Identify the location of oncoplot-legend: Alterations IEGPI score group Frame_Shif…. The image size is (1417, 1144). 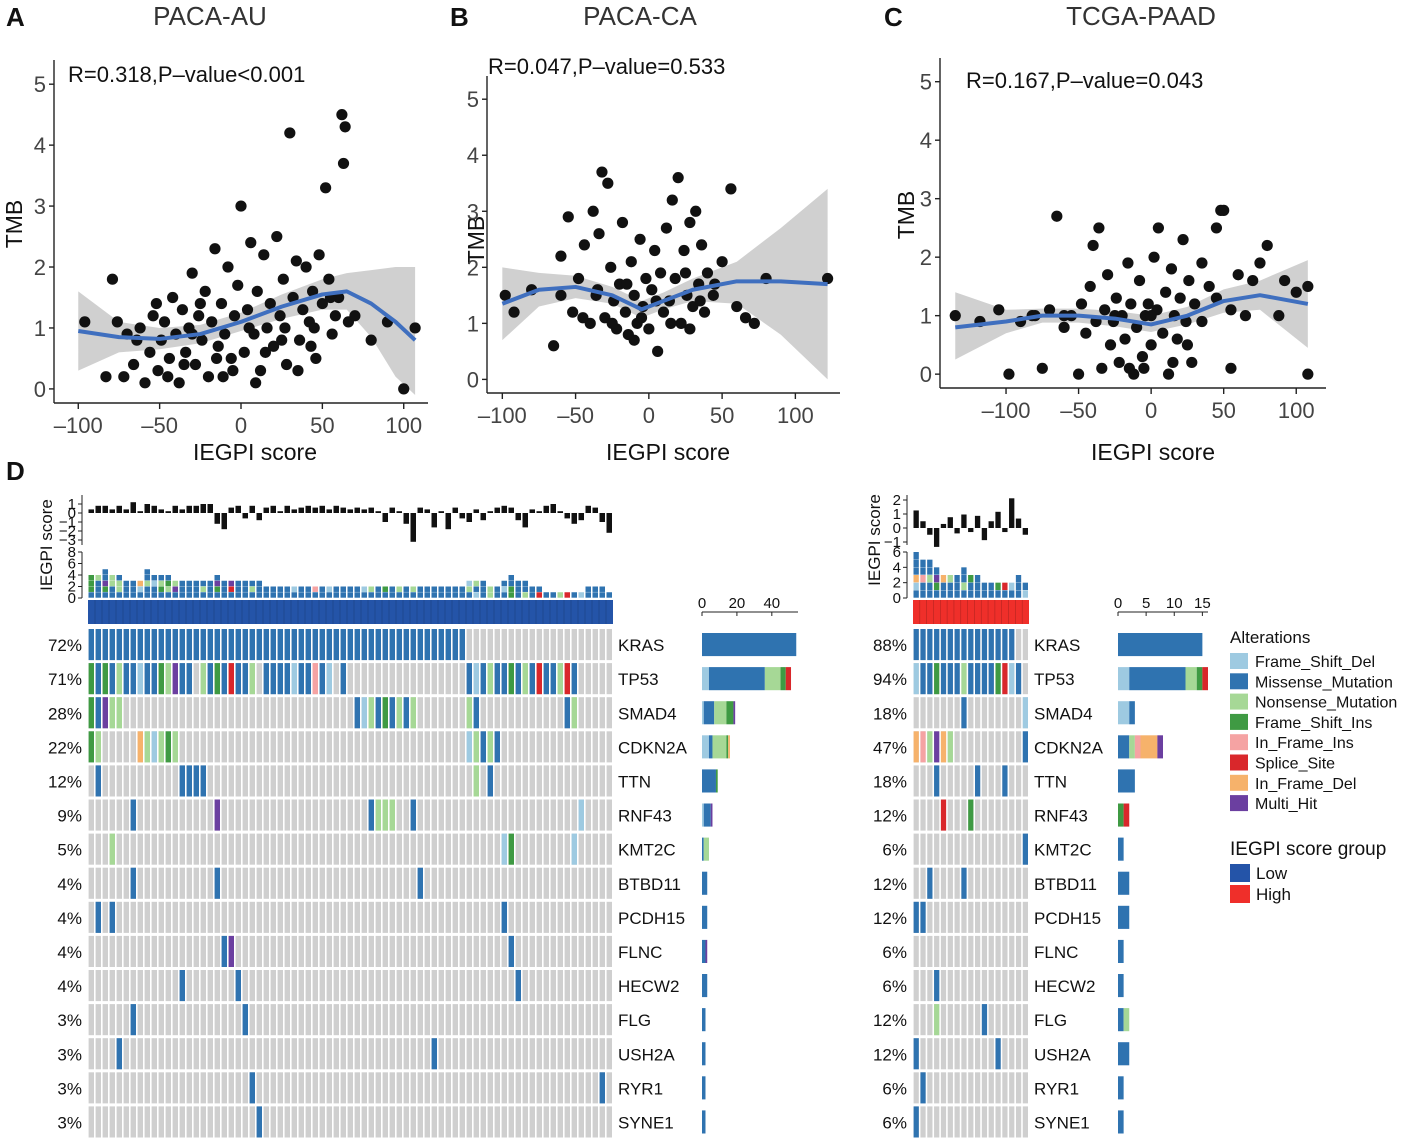
(1313, 766).